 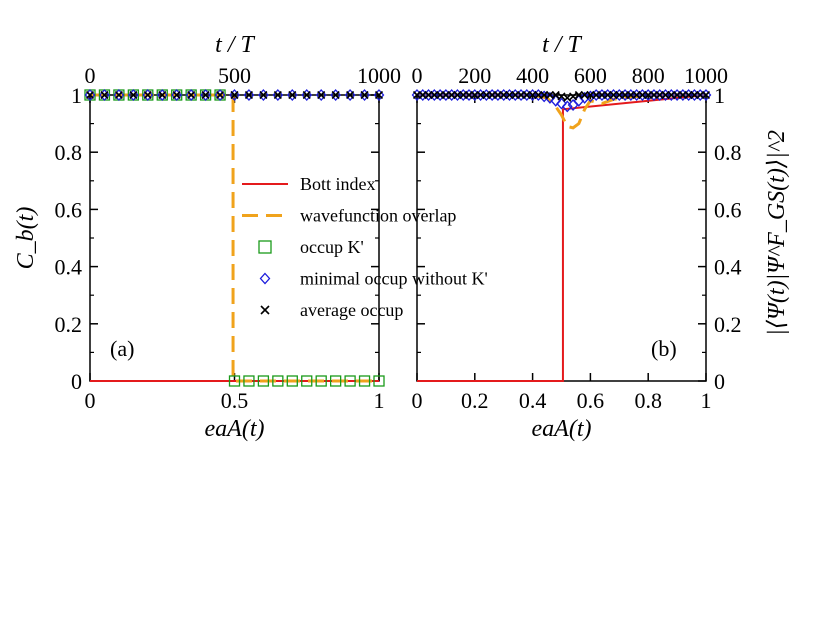 What do you see at coordinates (234, 75) in the screenshot?
I see `x2-tick-label: 500` at bounding box center [234, 75].